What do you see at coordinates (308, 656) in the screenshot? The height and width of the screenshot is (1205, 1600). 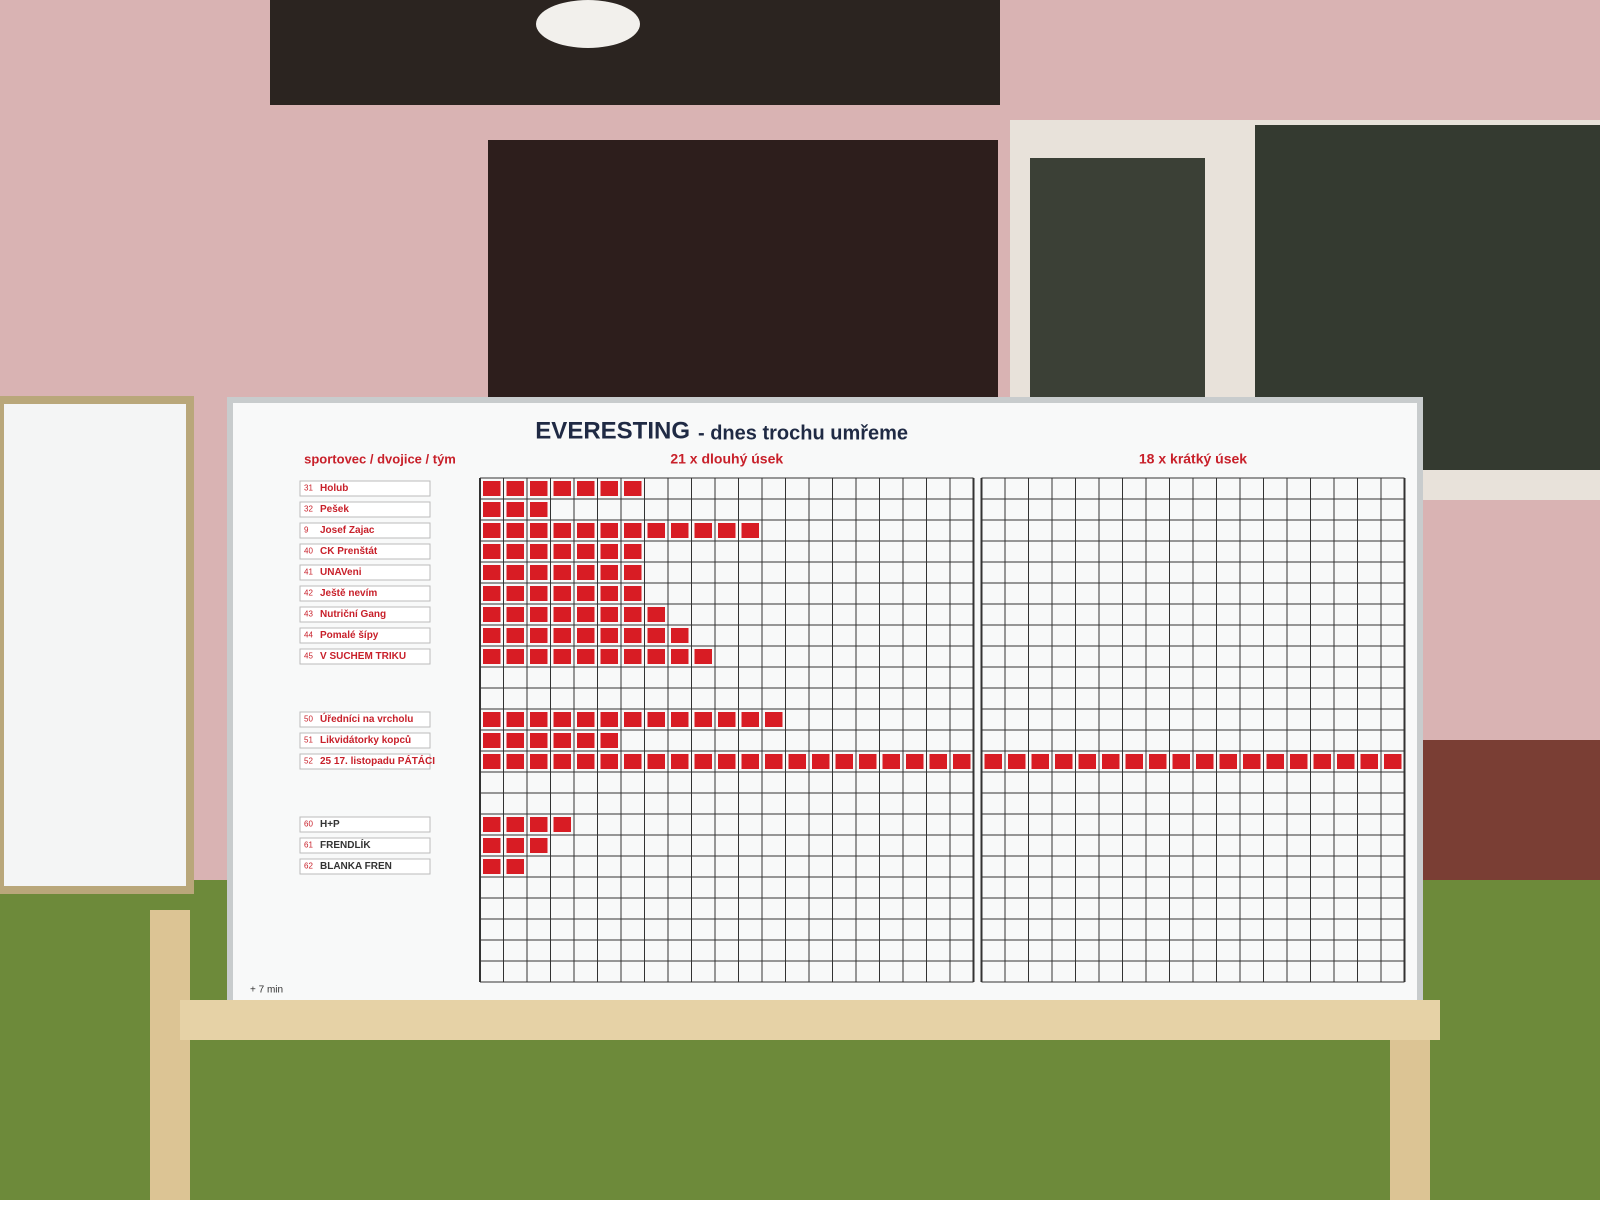 I see `row-number: 45` at bounding box center [308, 656].